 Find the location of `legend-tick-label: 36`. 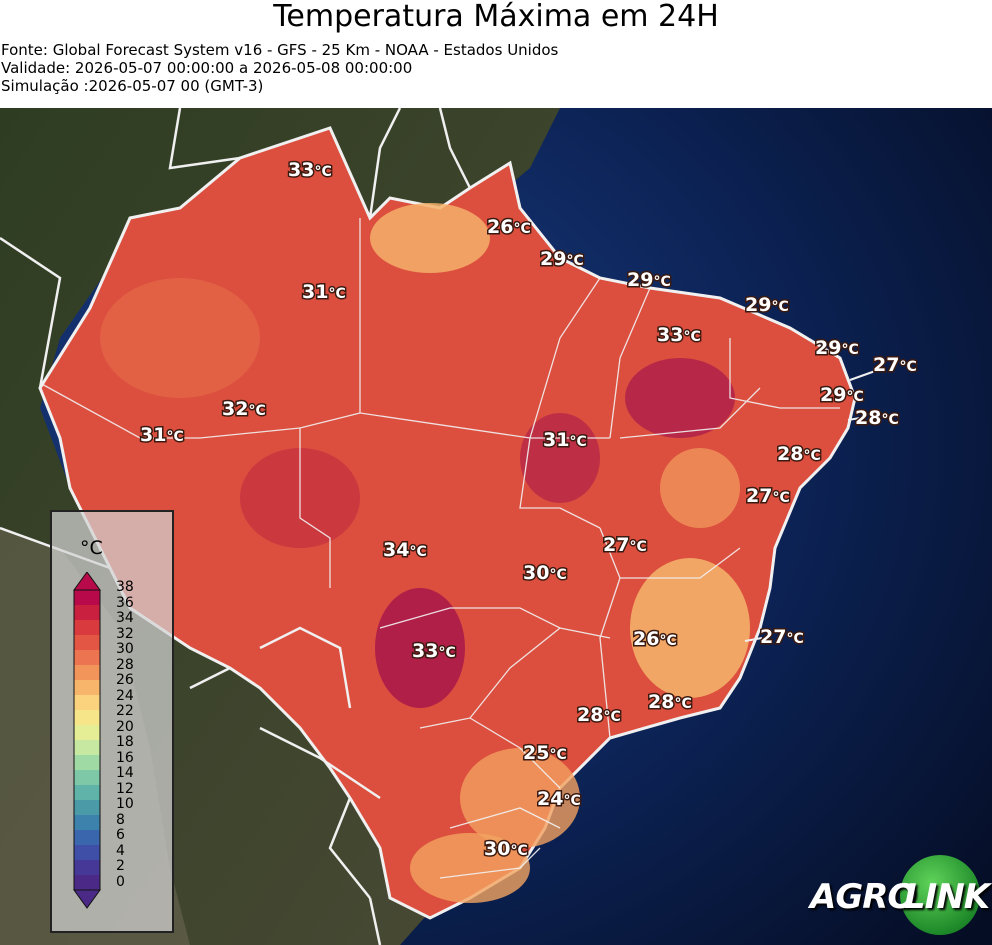

legend-tick-label: 36 is located at coordinates (125, 602).